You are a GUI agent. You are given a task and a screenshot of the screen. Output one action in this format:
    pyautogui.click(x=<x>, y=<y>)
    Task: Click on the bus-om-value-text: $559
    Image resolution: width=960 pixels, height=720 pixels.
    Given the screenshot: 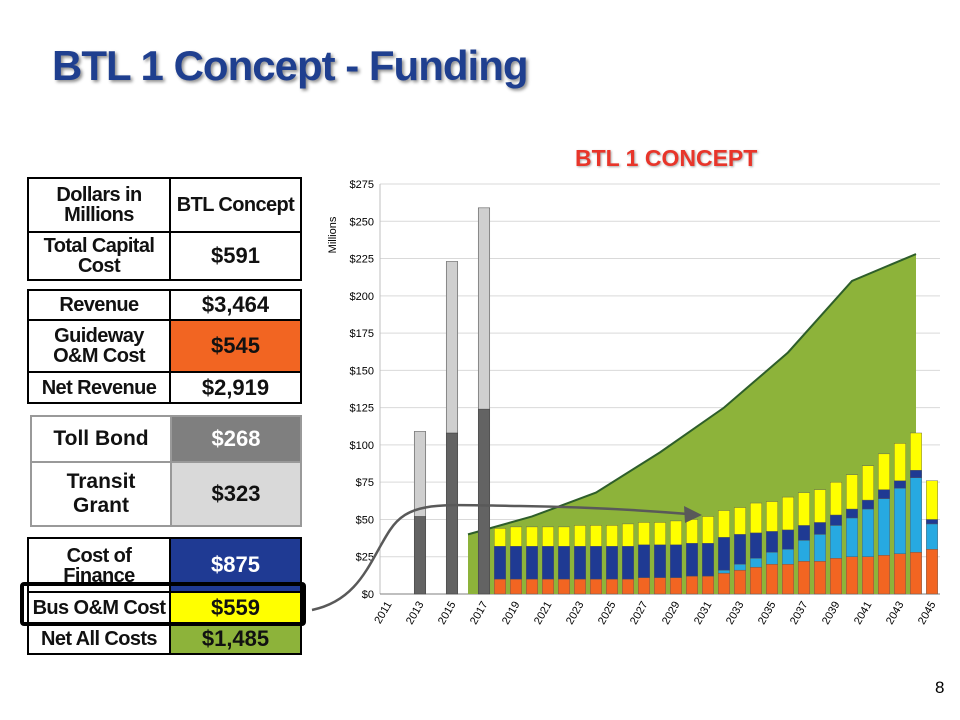 What is the action you would take?
    pyautogui.click(x=235, y=607)
    